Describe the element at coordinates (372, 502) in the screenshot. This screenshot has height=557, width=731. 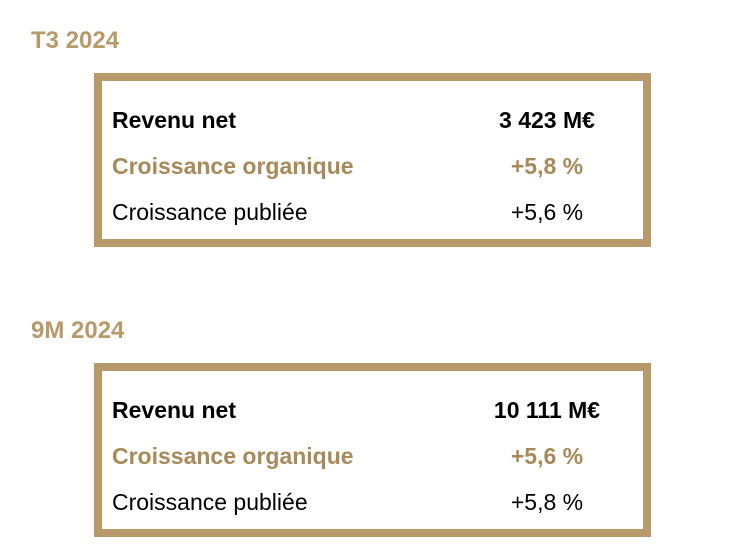
I see `kpi-row-reported-growth: Croissance publiée +5,8 %` at that location.